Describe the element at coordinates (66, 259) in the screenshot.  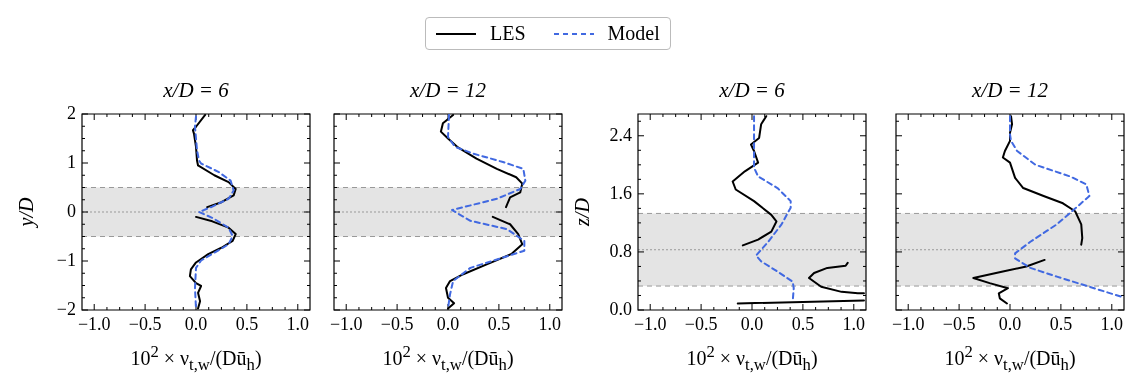
I see `y-tick-label: −1` at that location.